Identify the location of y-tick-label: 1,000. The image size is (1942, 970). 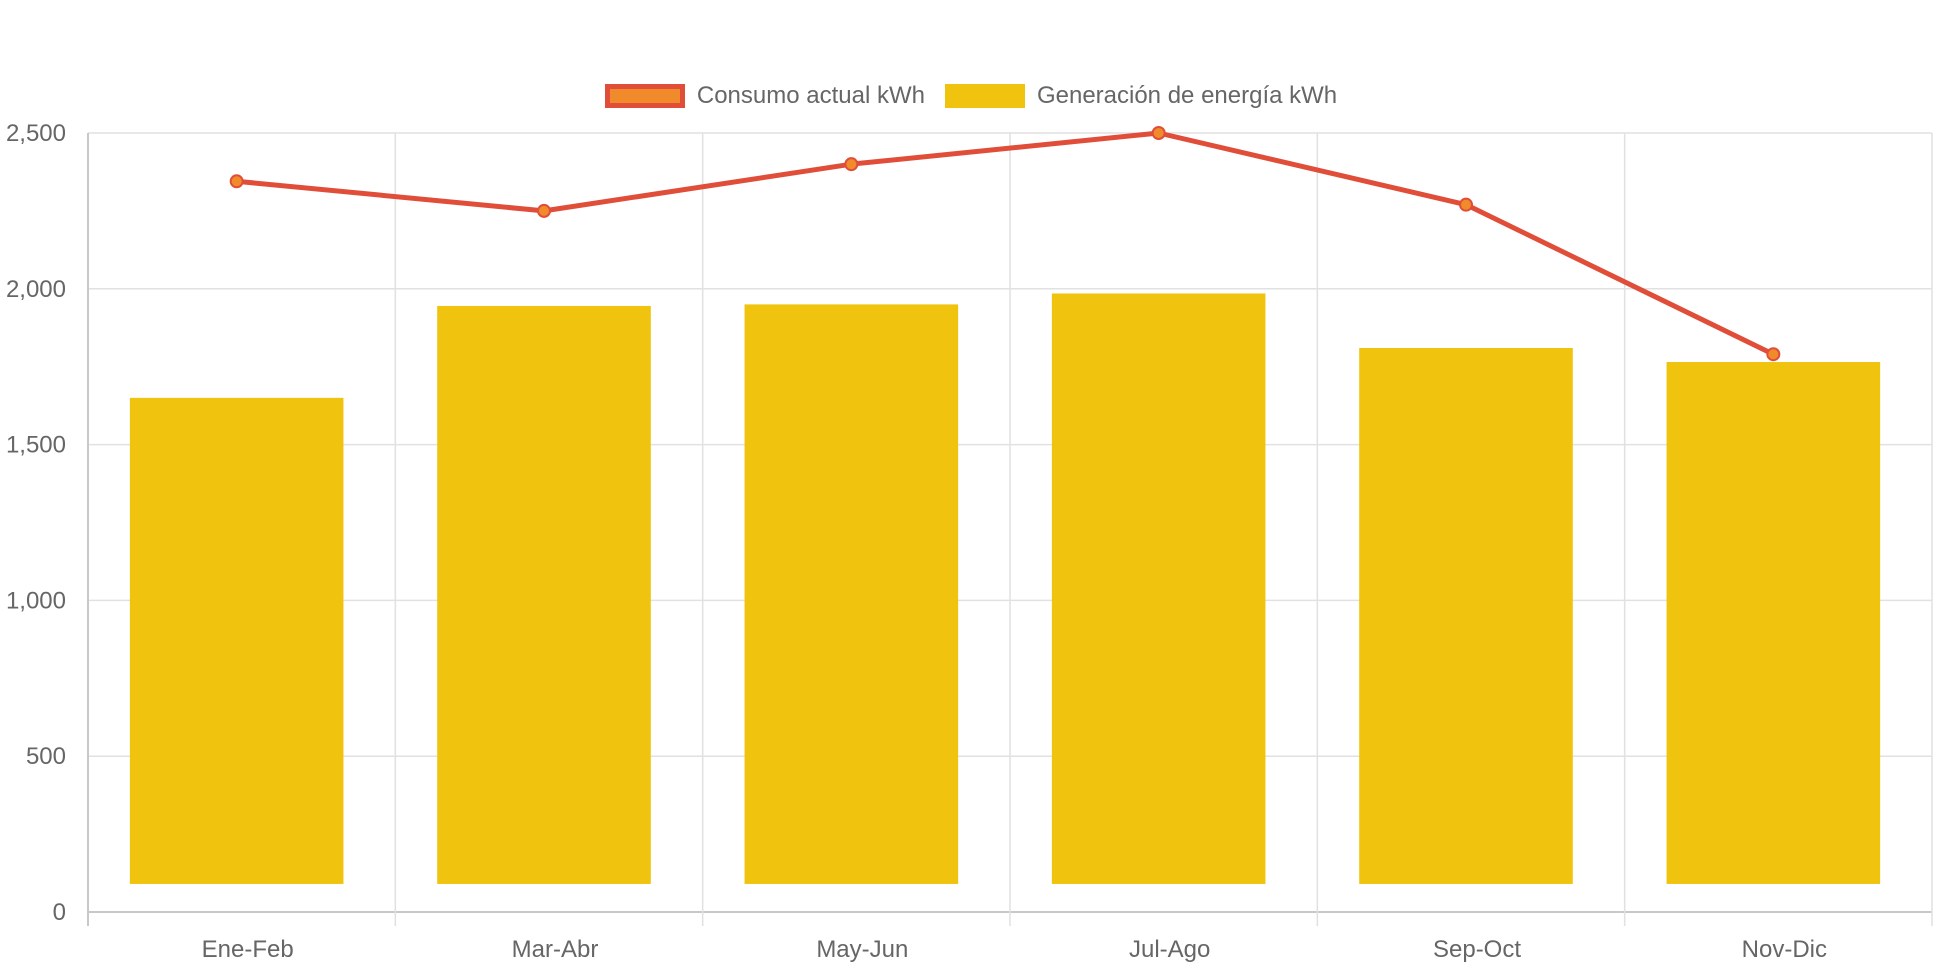
(36, 600).